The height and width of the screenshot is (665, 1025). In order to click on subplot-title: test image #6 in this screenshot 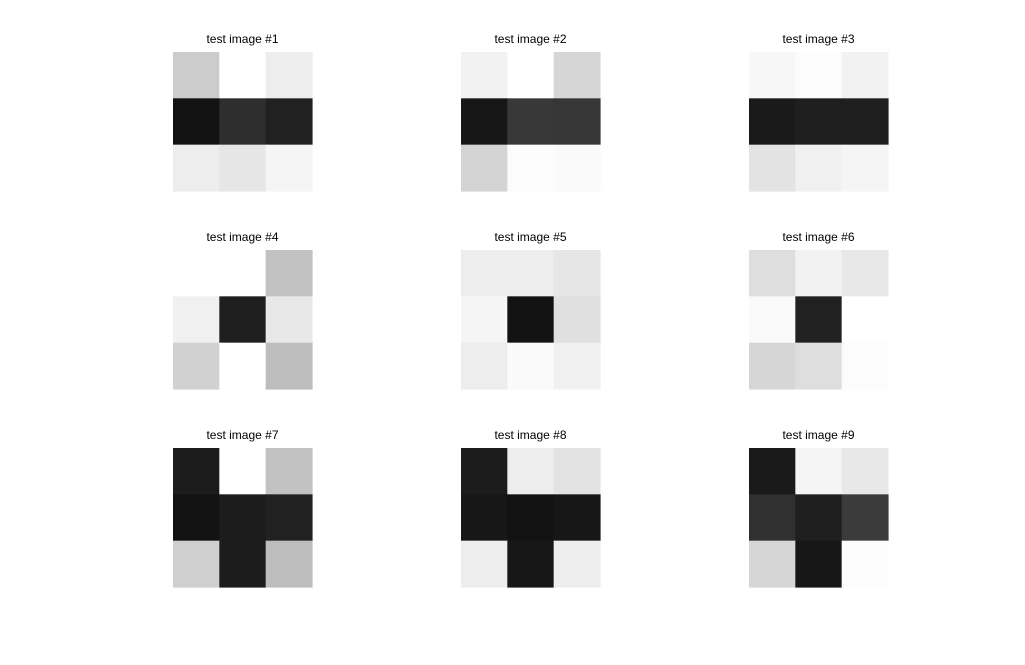, I will do `click(818, 237)`.